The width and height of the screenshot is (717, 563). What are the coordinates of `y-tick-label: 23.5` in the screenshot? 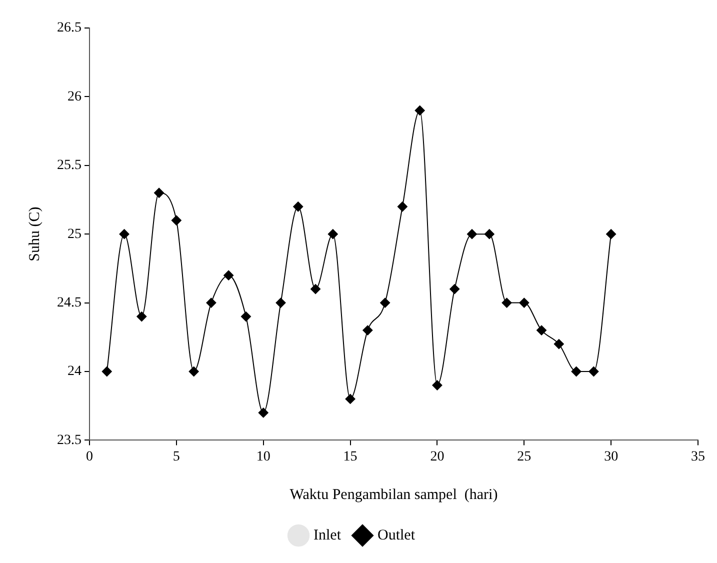 It's located at (69, 440).